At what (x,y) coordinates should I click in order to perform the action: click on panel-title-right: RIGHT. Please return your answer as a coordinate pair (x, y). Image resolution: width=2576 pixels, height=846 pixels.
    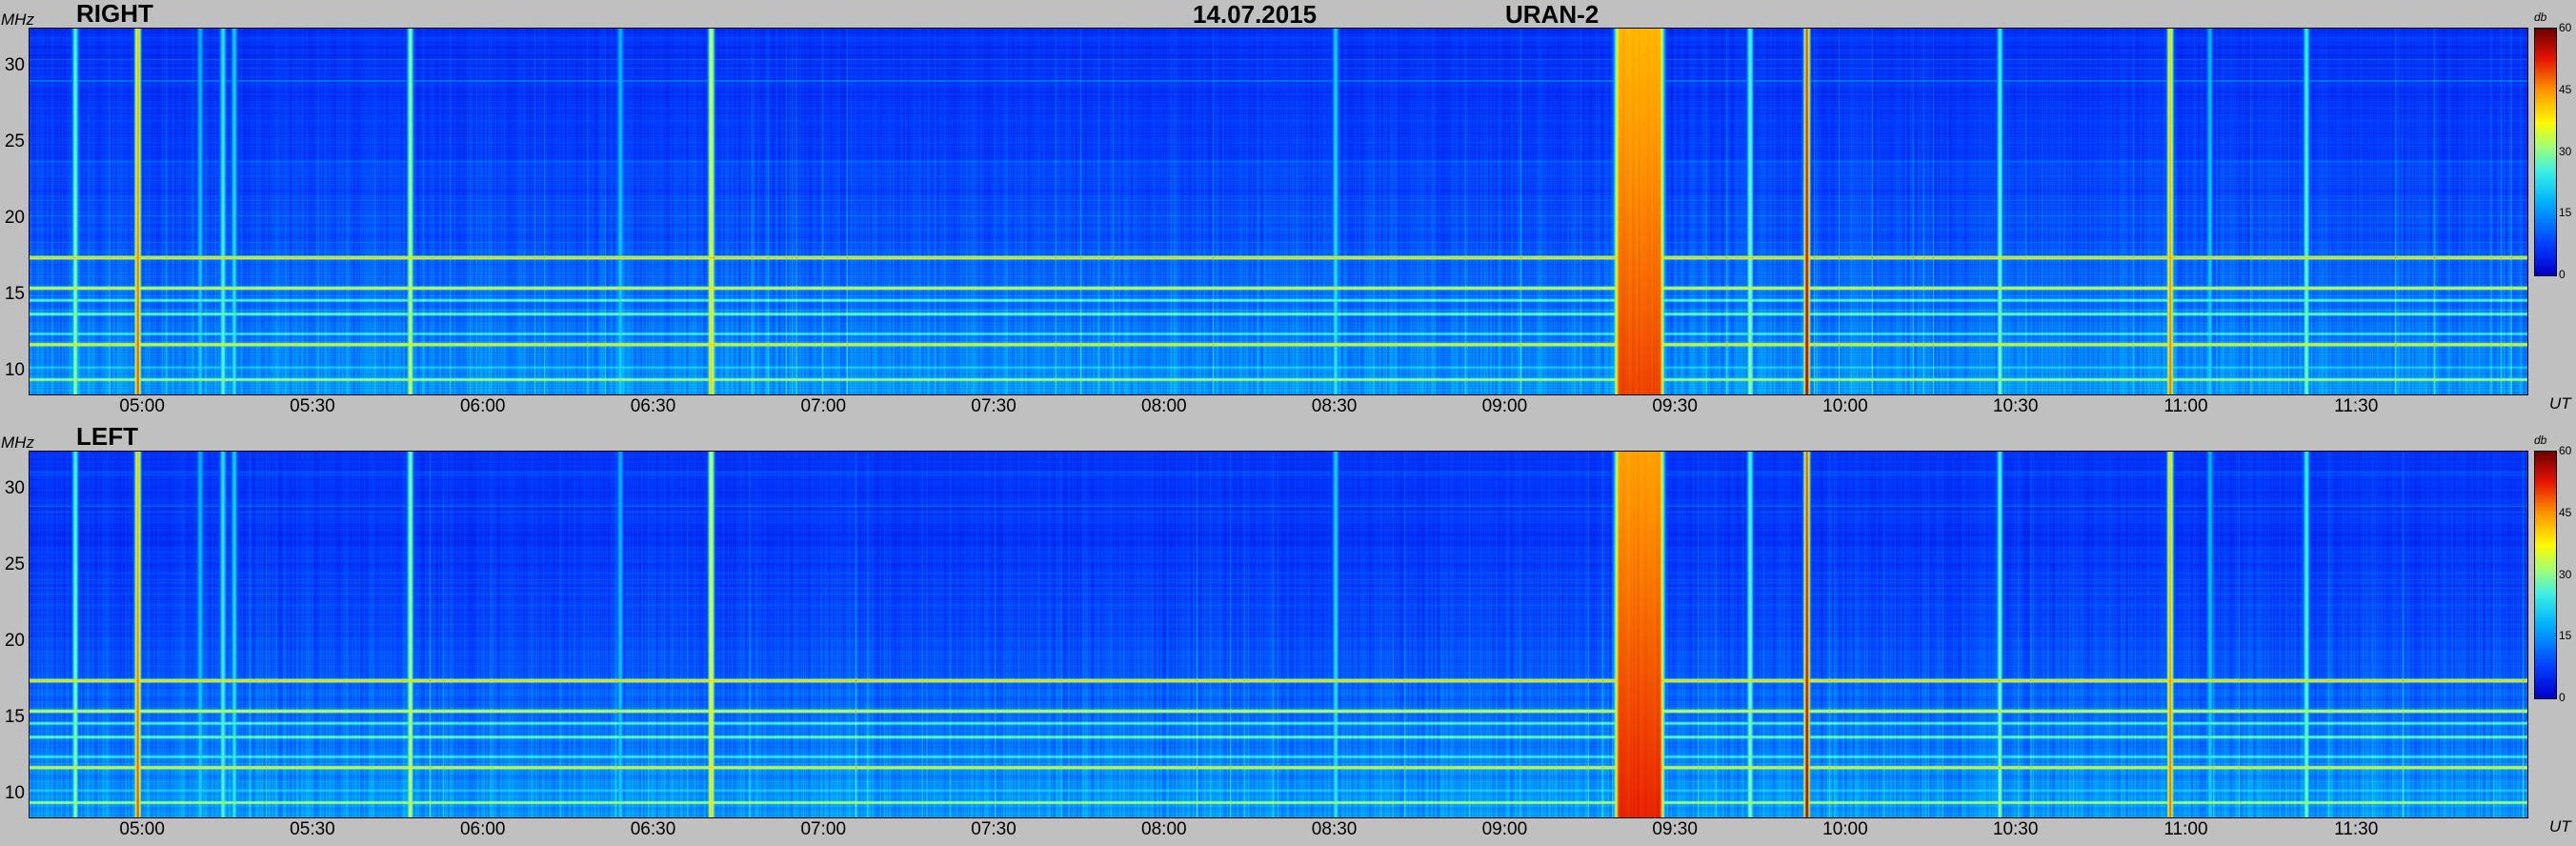
    Looking at the image, I should click on (115, 14).